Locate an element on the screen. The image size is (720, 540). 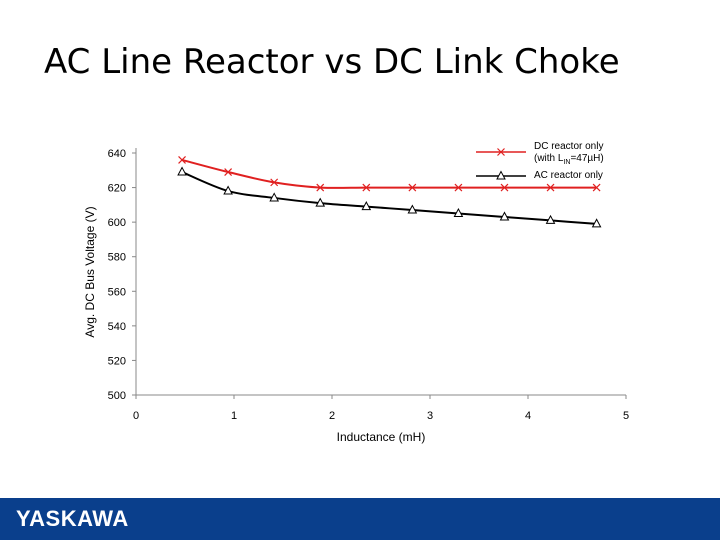
x-tick-label: 3 is located at coordinates (430, 416).